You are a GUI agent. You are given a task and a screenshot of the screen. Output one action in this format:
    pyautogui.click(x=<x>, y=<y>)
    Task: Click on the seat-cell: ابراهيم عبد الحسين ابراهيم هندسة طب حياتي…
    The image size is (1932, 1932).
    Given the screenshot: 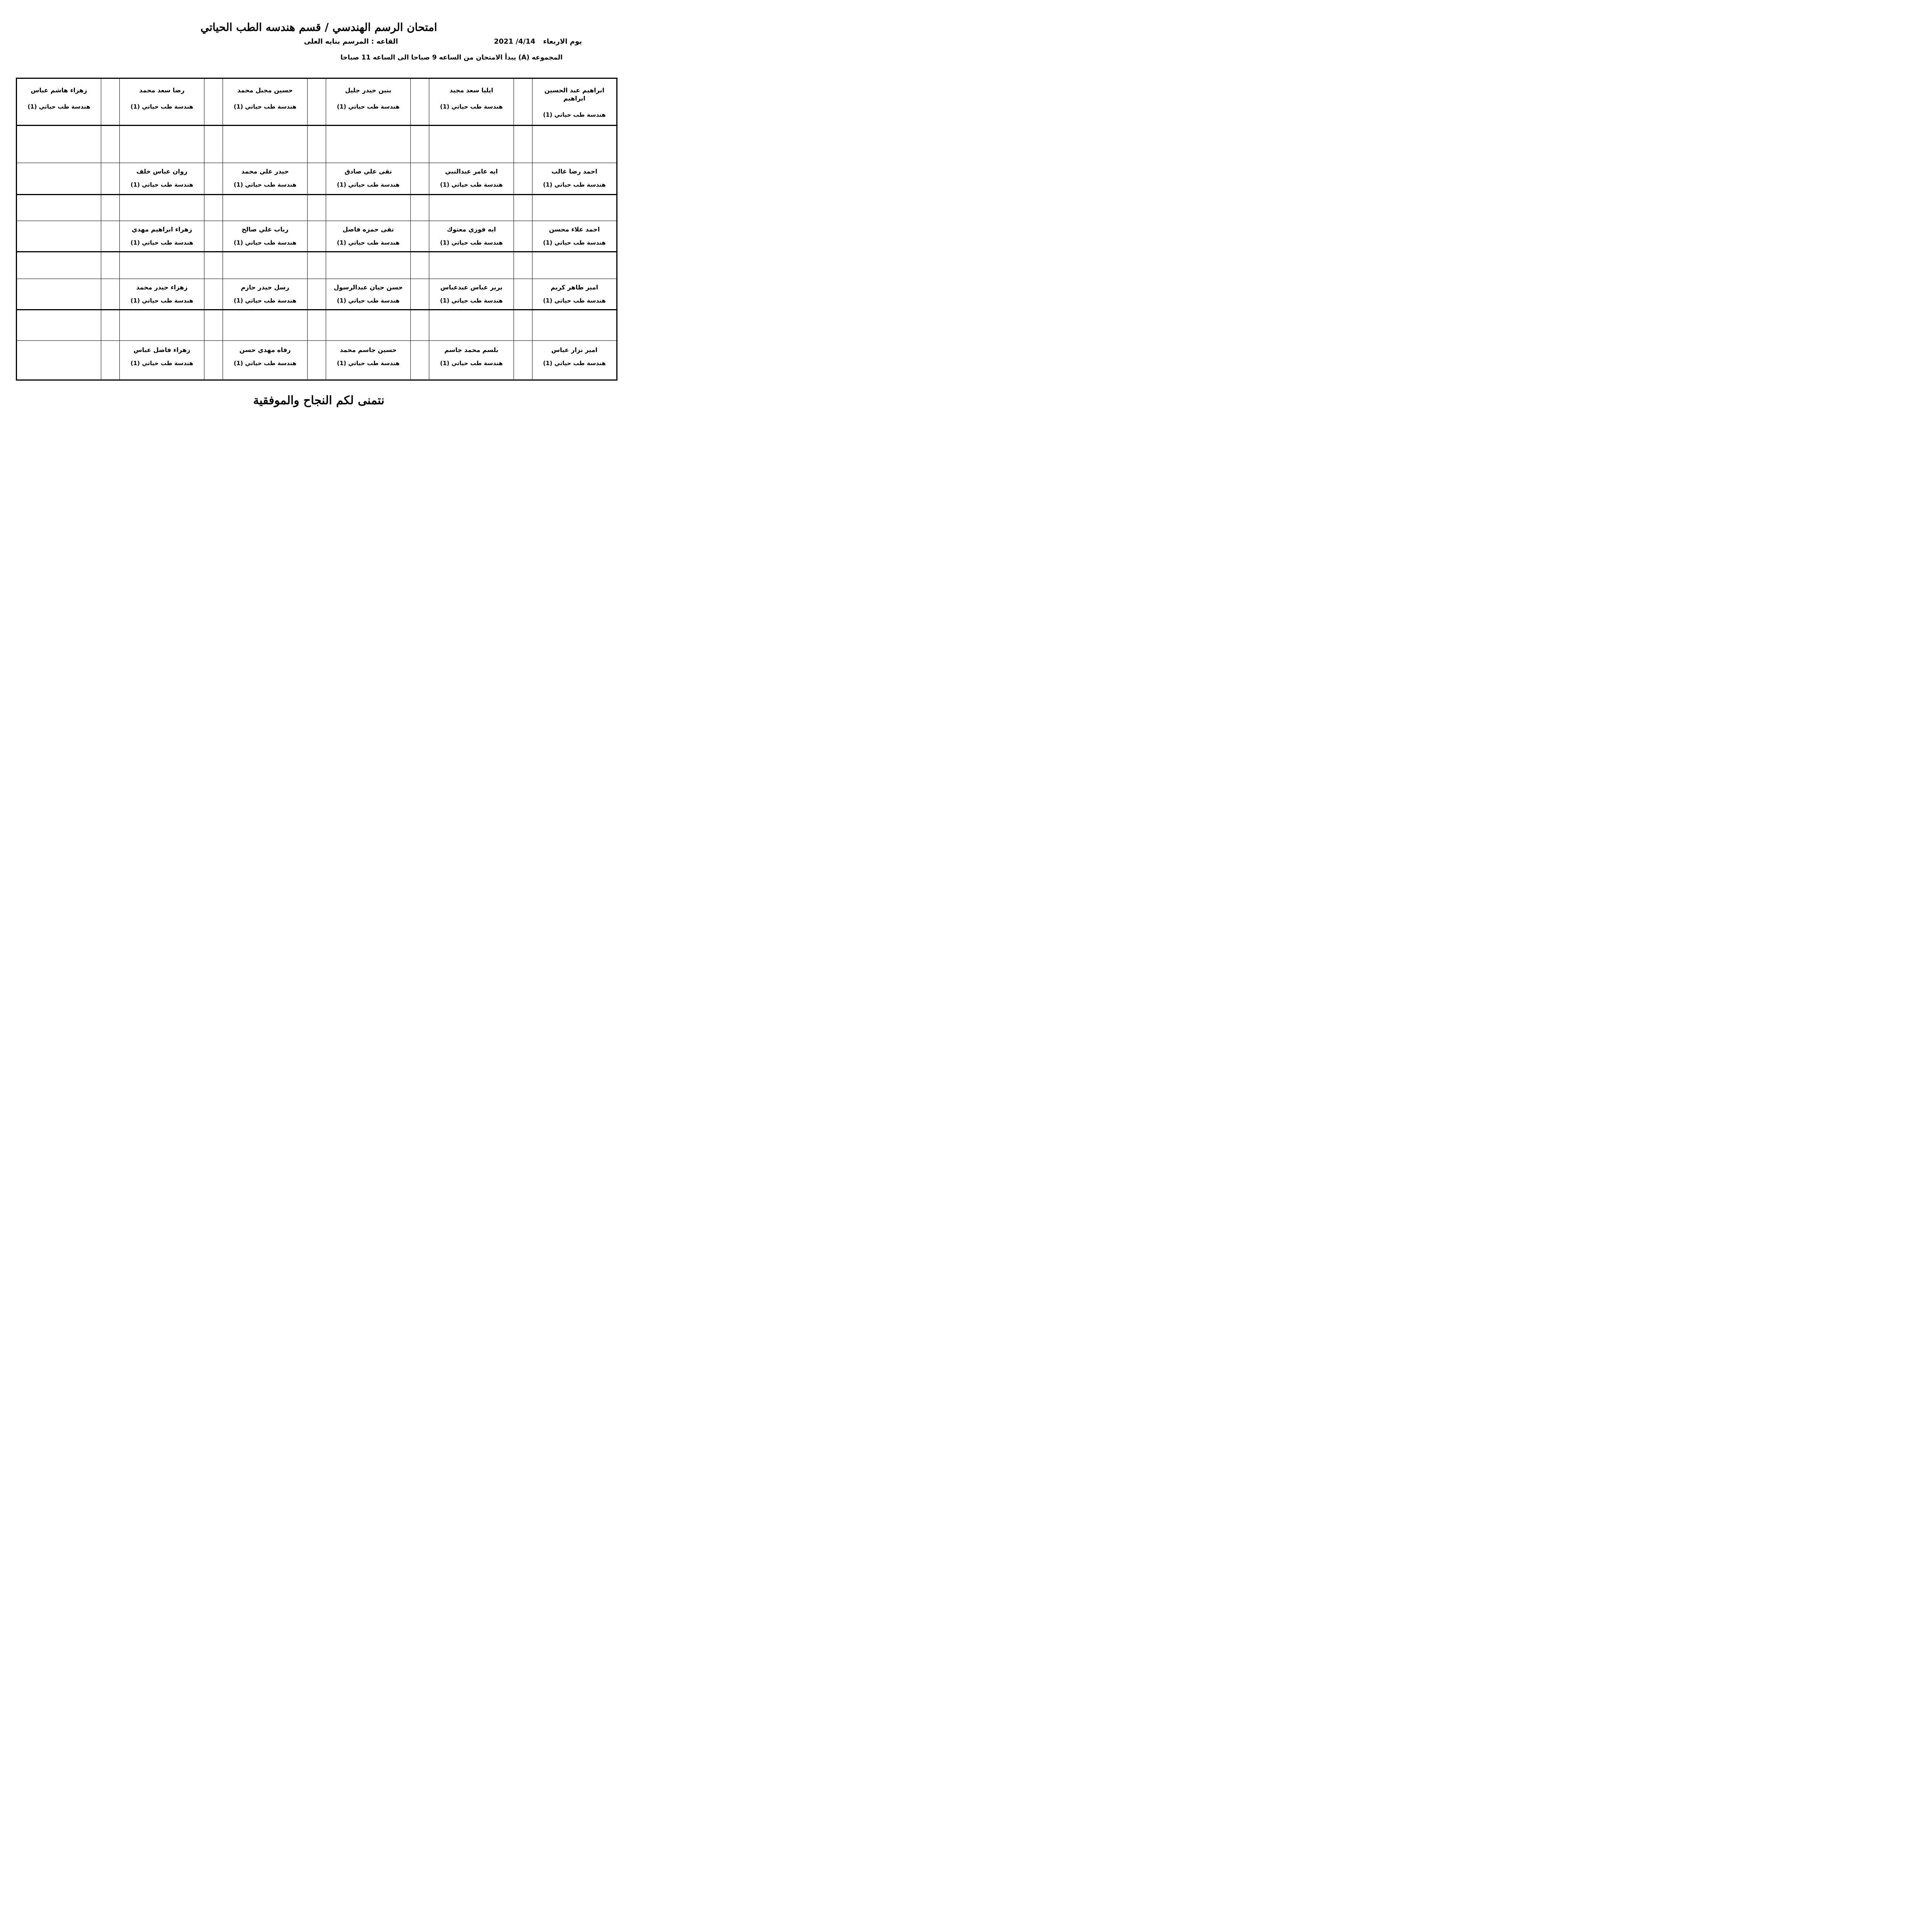 What is the action you would take?
    pyautogui.click(x=574, y=102)
    